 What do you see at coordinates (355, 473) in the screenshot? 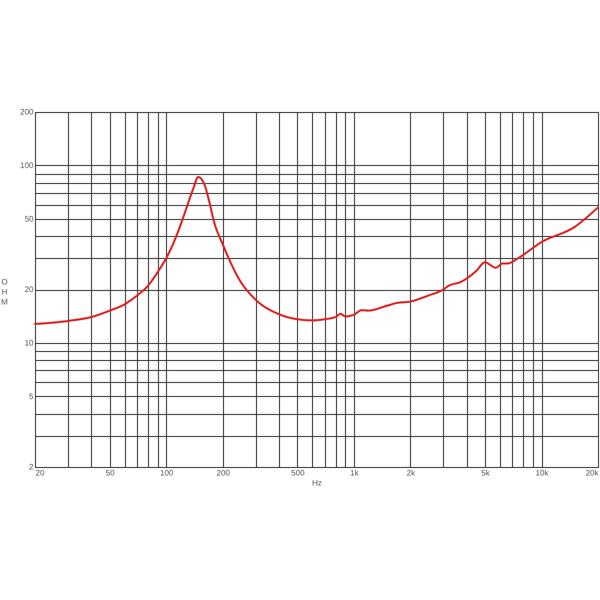
I see `x-tick-label: 1k` at bounding box center [355, 473].